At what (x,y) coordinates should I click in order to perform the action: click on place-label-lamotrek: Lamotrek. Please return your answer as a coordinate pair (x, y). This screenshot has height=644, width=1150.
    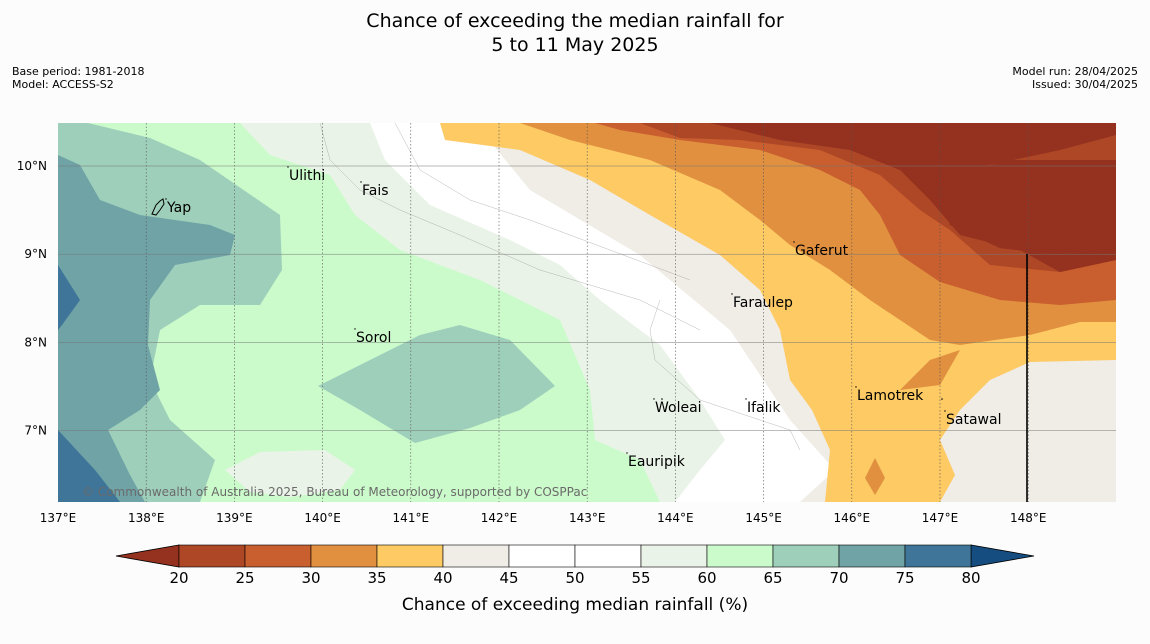
    Looking at the image, I should click on (890, 396).